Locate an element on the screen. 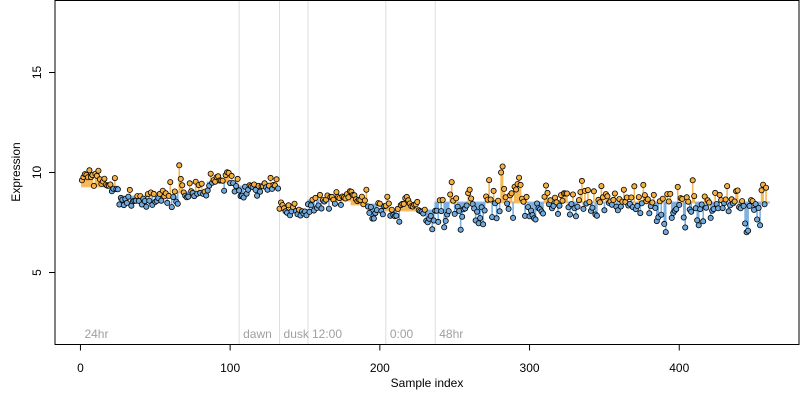 Image resolution: width=800 pixels, height=400 pixels. y-axis: 5 10 15 is located at coordinates (43, 171).